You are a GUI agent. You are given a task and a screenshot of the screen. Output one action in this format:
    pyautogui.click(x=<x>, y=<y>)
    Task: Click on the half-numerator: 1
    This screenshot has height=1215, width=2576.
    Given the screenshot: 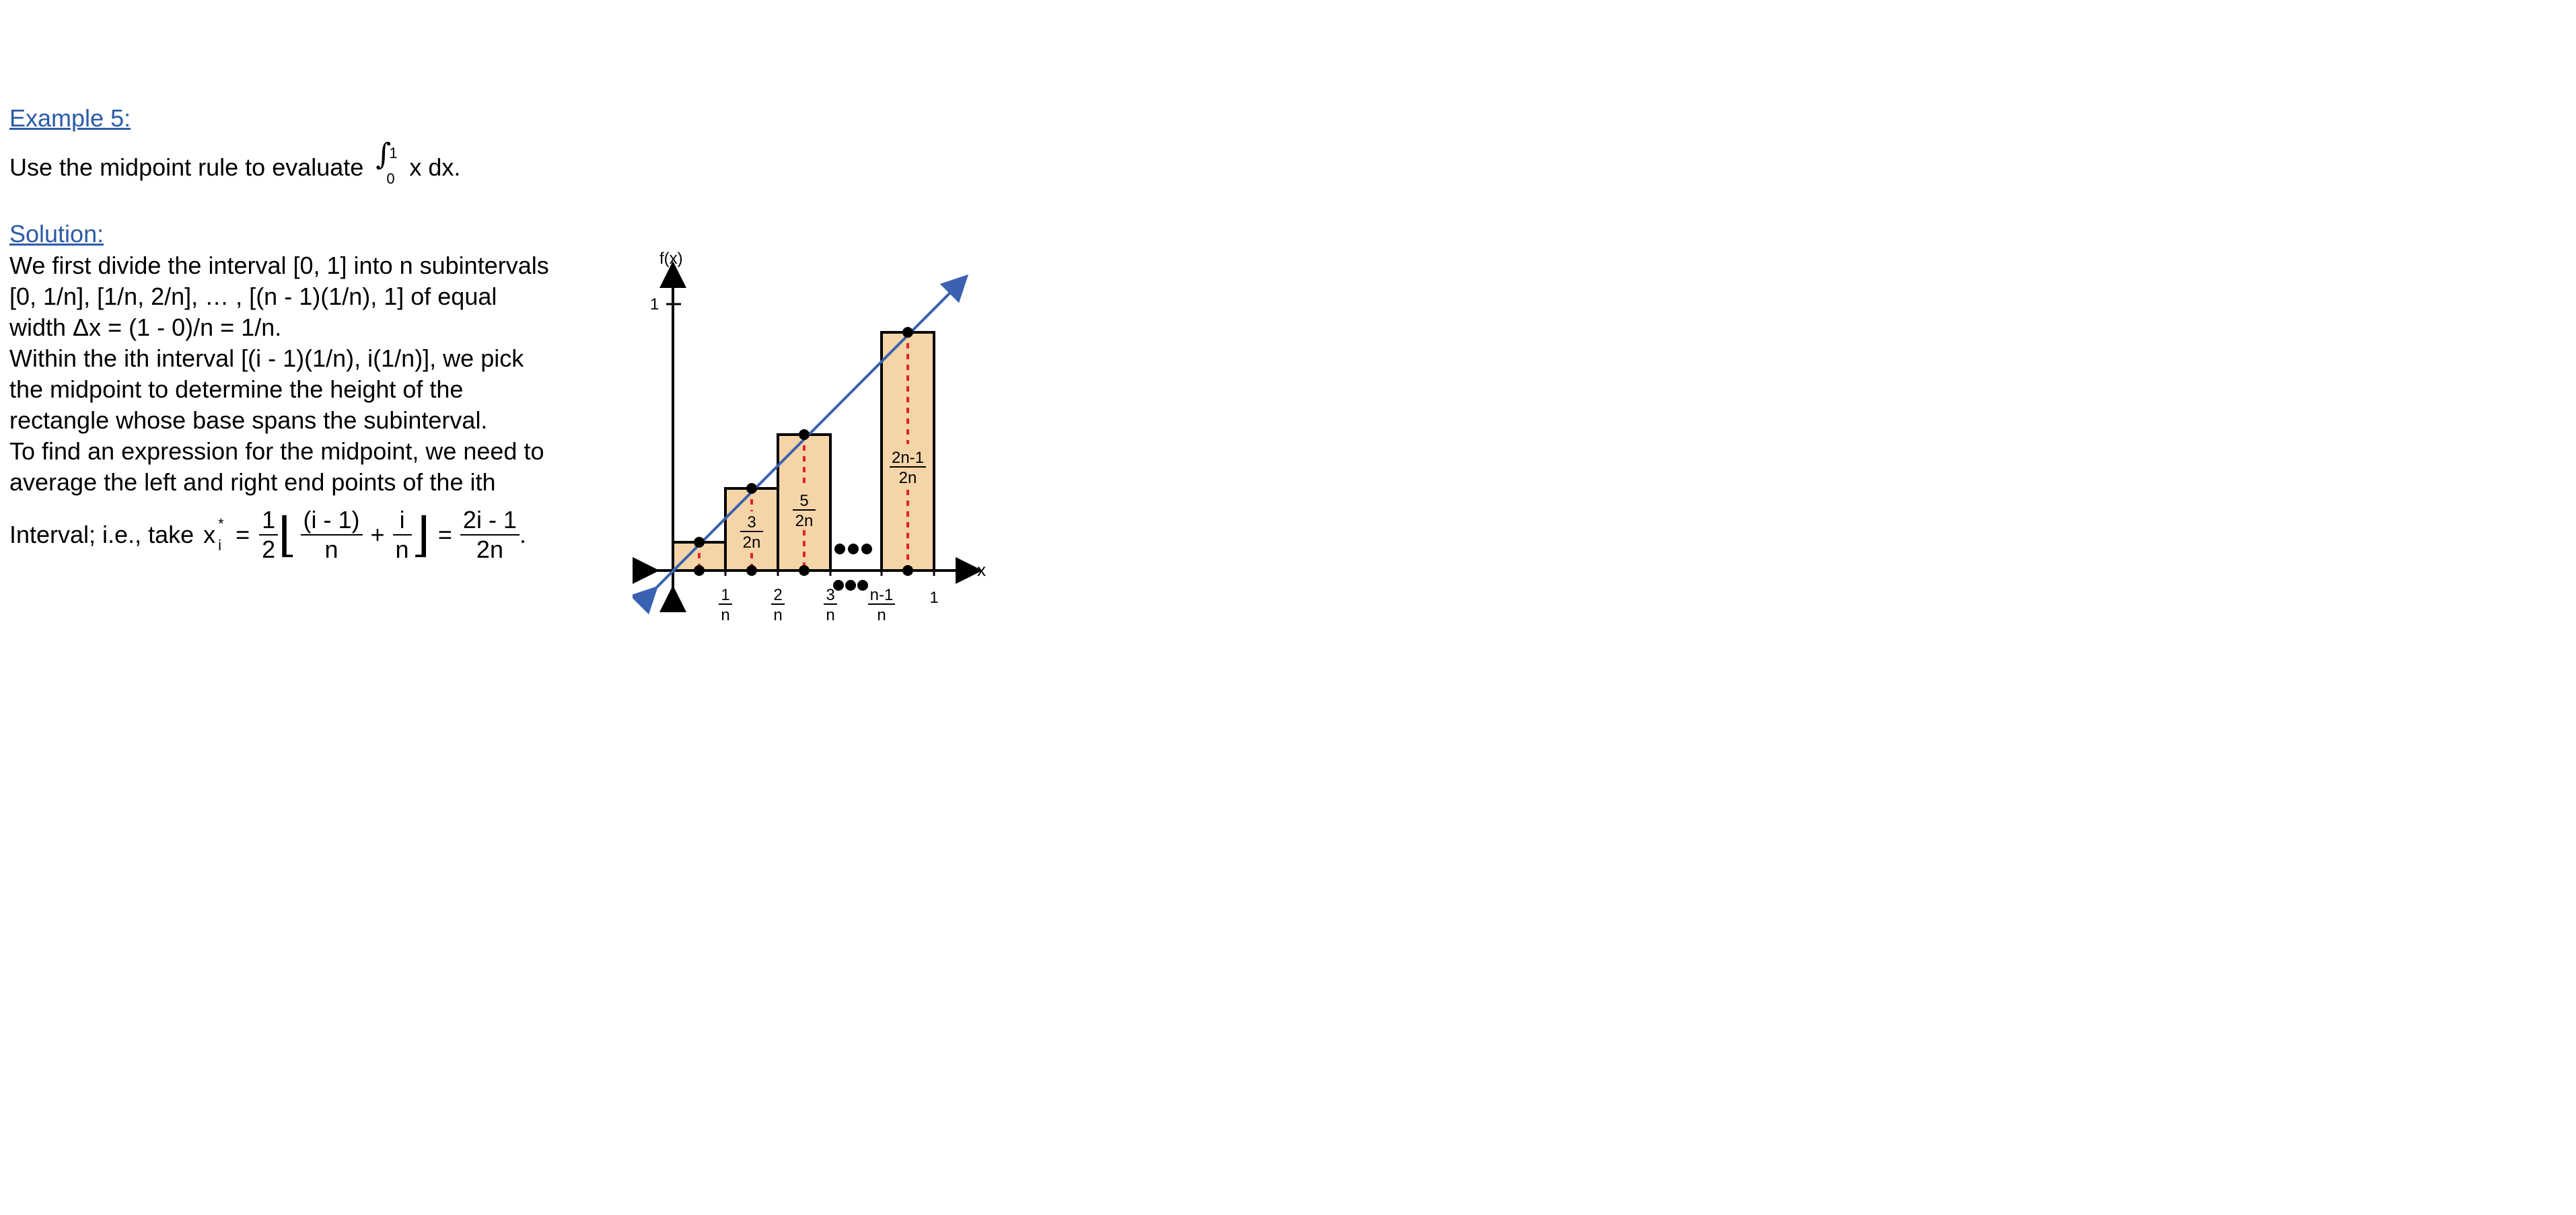 What is the action you would take?
    pyautogui.click(x=269, y=521)
    